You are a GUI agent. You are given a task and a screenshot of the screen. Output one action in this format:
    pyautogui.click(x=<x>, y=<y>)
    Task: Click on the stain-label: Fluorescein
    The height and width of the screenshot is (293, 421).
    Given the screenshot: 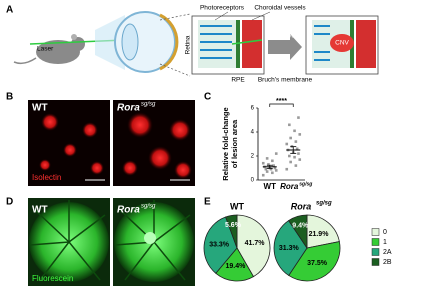 What is the action you would take?
    pyautogui.click(x=52, y=278)
    